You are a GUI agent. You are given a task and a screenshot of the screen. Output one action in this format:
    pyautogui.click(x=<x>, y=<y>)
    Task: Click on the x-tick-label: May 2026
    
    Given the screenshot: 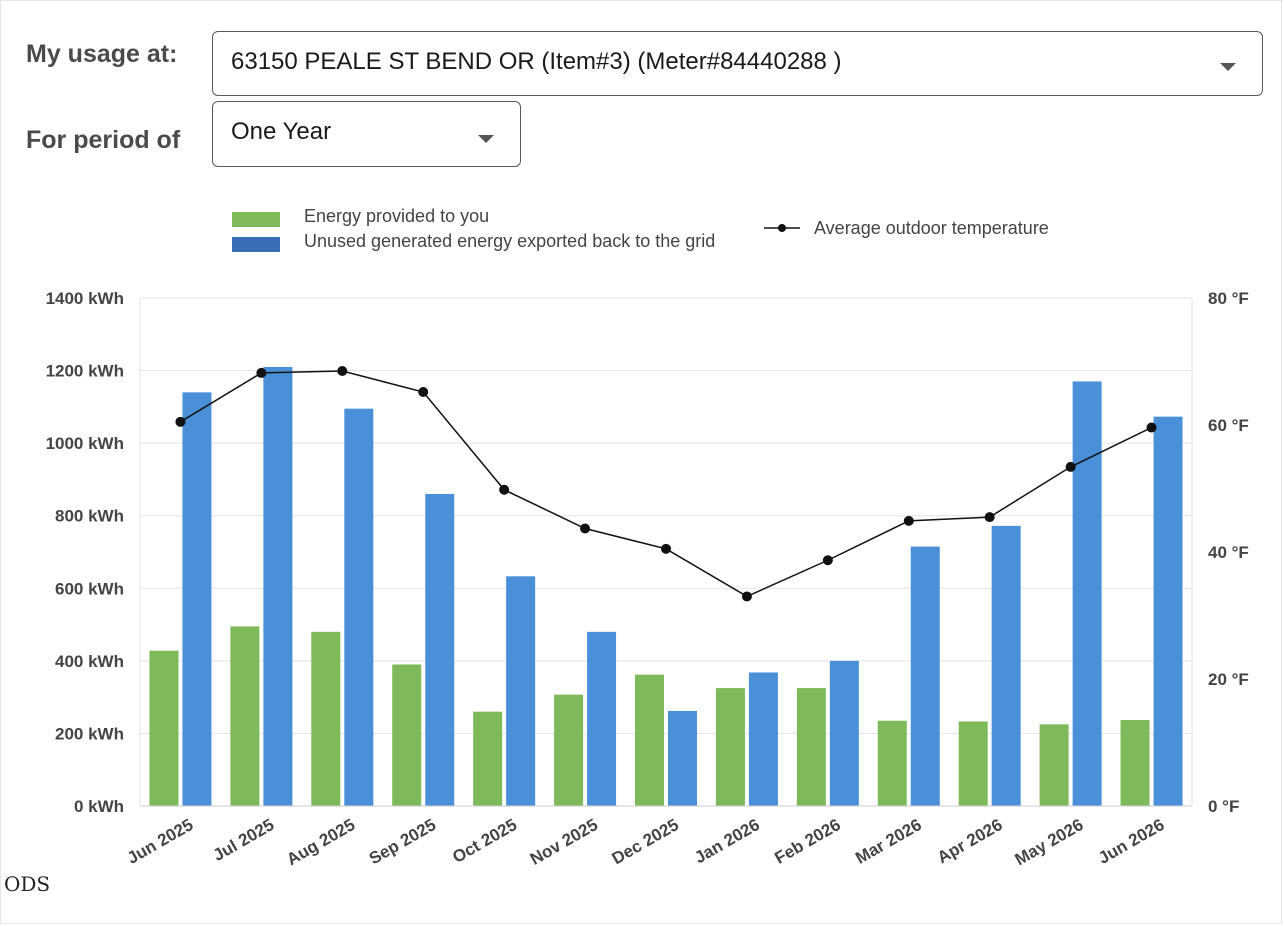 What is the action you would take?
    pyautogui.click(x=1049, y=842)
    